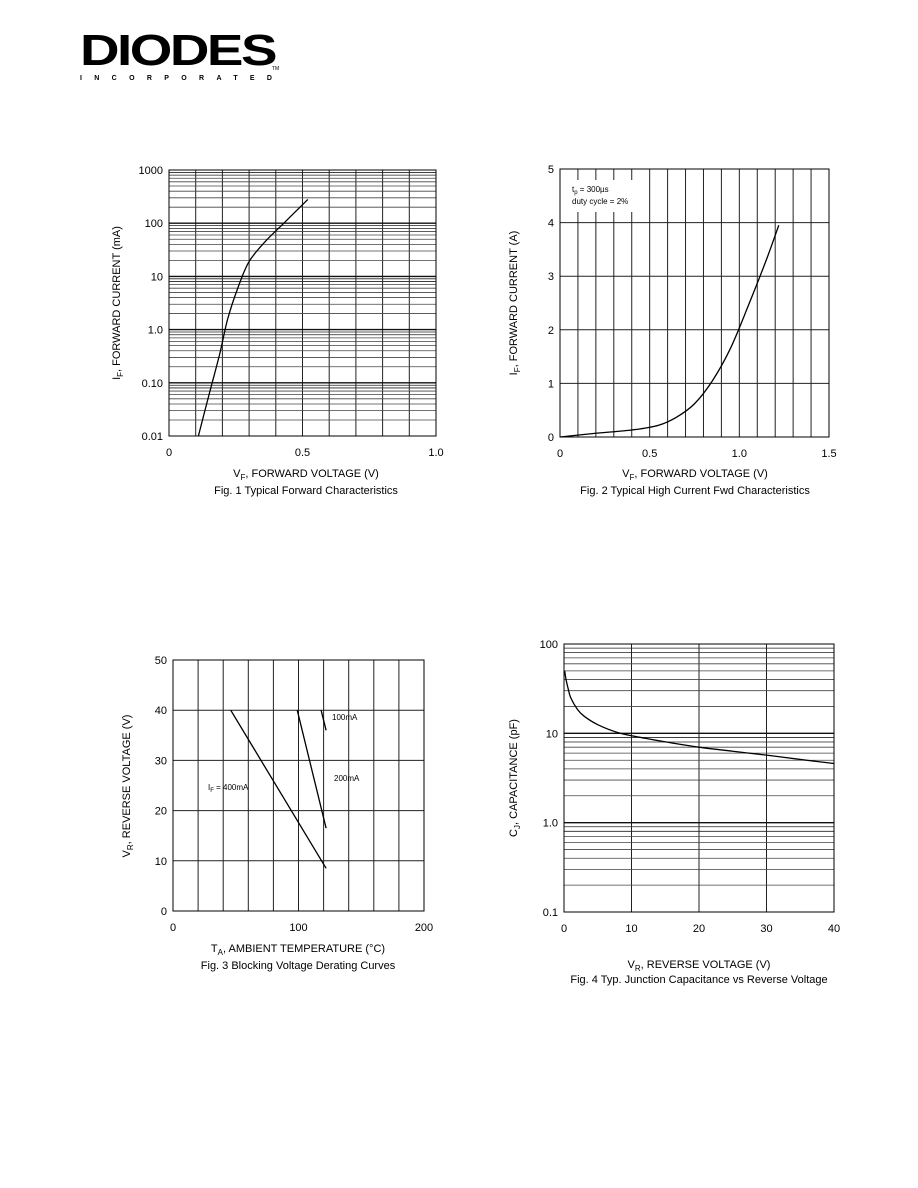 The height and width of the screenshot is (1188, 918). Describe the element at coordinates (164, 912) in the screenshot. I see `fig3-ytick-label: 0` at that location.